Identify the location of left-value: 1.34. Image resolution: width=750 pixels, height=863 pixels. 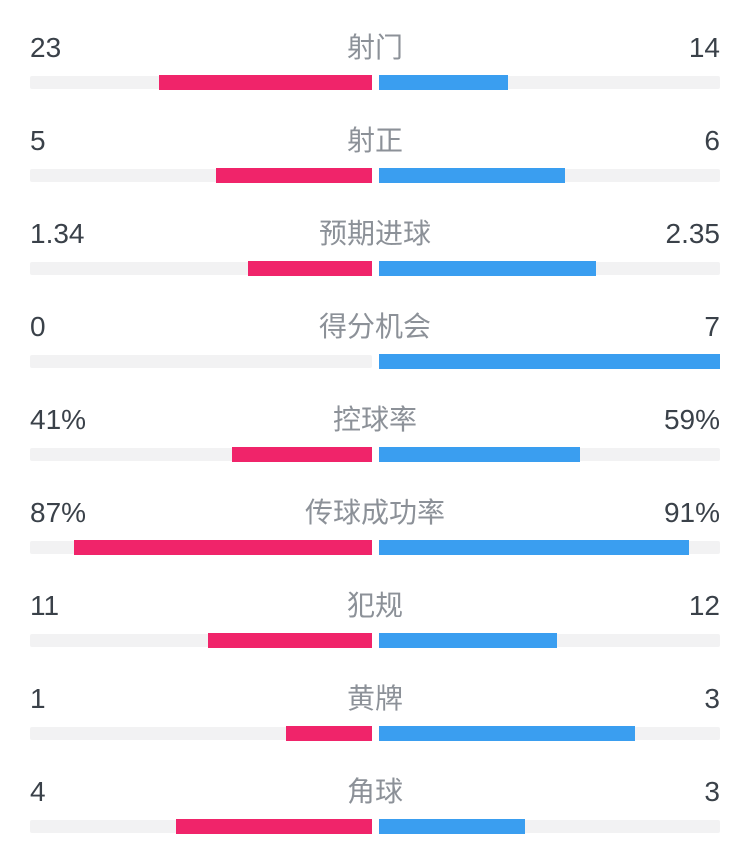
(57, 233).